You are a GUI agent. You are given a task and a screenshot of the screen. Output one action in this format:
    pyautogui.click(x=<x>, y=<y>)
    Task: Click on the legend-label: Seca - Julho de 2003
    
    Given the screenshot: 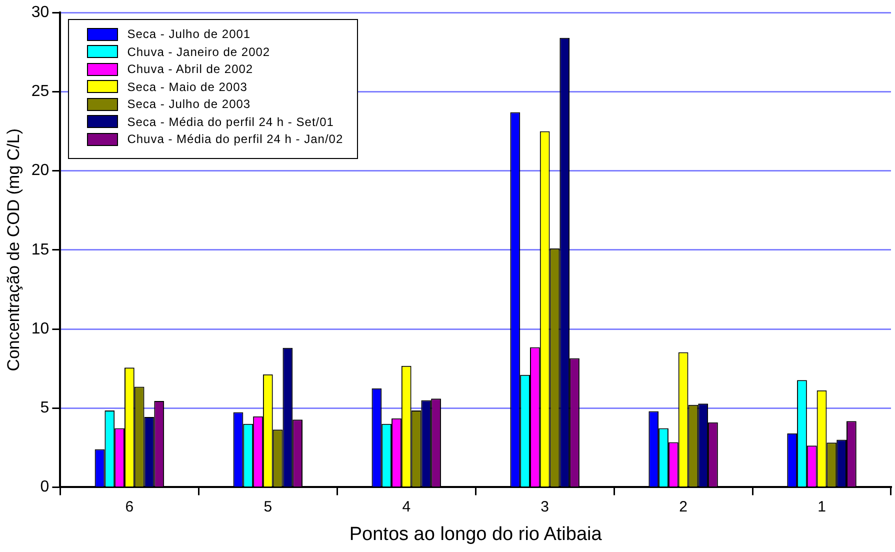 What is the action you would take?
    pyautogui.click(x=189, y=104)
    